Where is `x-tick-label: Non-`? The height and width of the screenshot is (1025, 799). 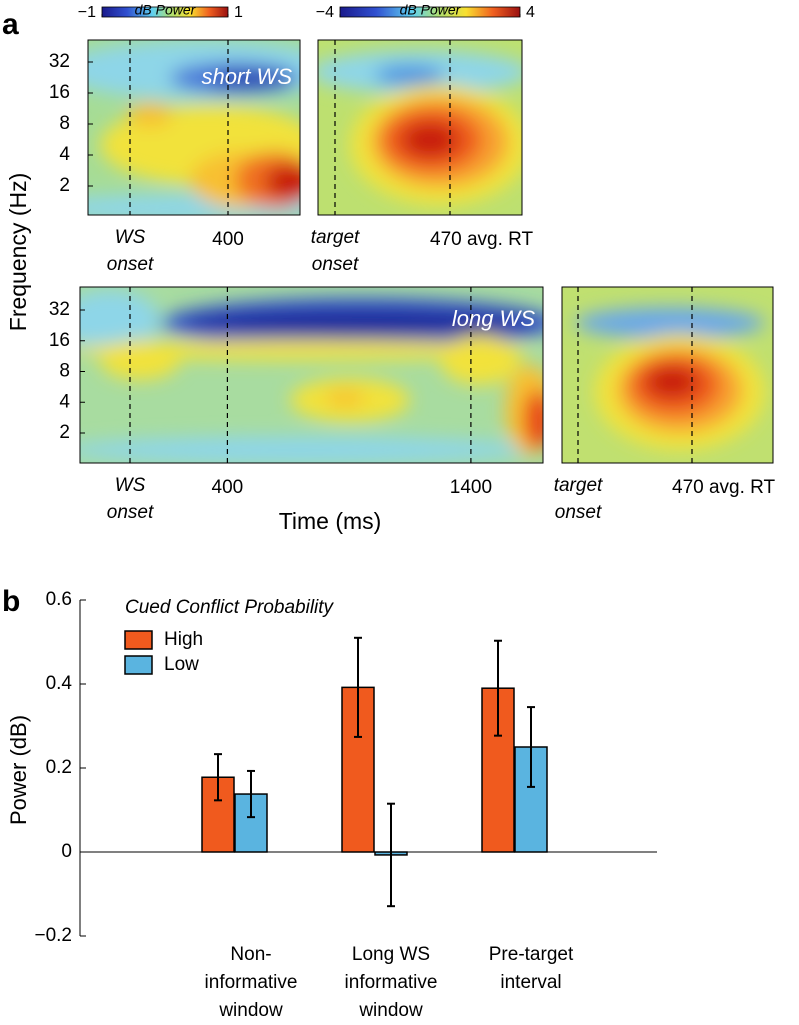
x-tick-label: Non- is located at coordinates (250, 954).